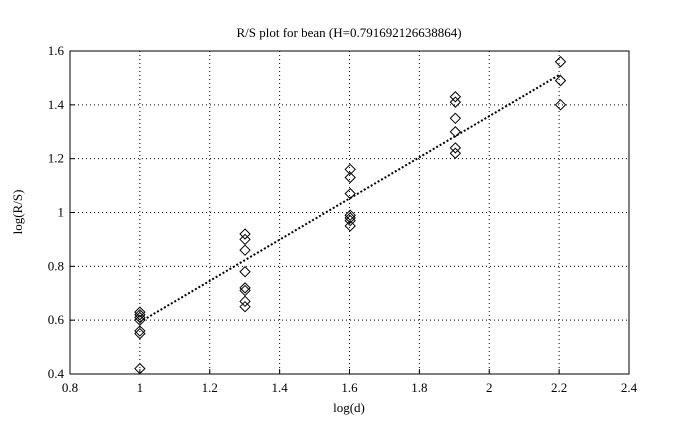  What do you see at coordinates (56, 373) in the screenshot?
I see `y-tick-label: 0.4` at bounding box center [56, 373].